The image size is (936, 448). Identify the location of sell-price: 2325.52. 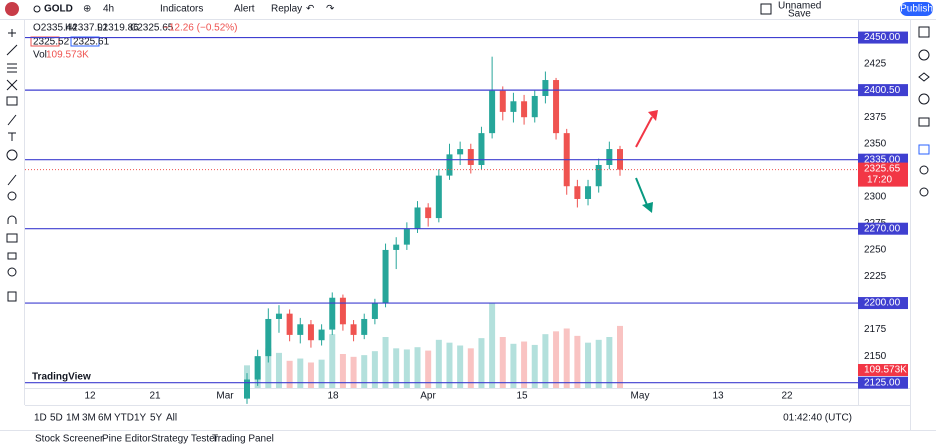
(51, 42).